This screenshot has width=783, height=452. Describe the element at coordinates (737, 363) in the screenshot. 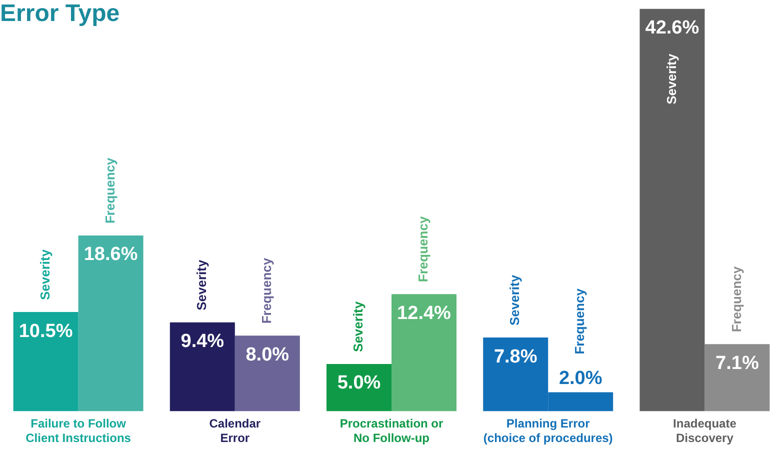

I see `data-label: 7.1%` at that location.